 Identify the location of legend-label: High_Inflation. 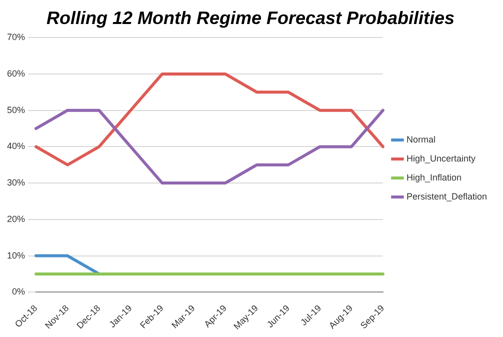
(434, 177).